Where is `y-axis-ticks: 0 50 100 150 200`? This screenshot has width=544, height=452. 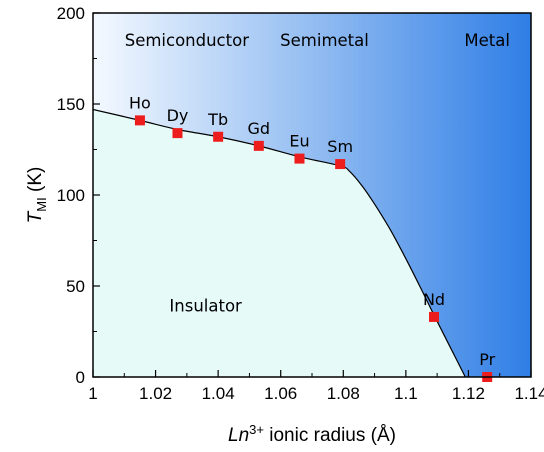 y-axis-ticks: 0 50 100 150 200 is located at coordinates (78, 195).